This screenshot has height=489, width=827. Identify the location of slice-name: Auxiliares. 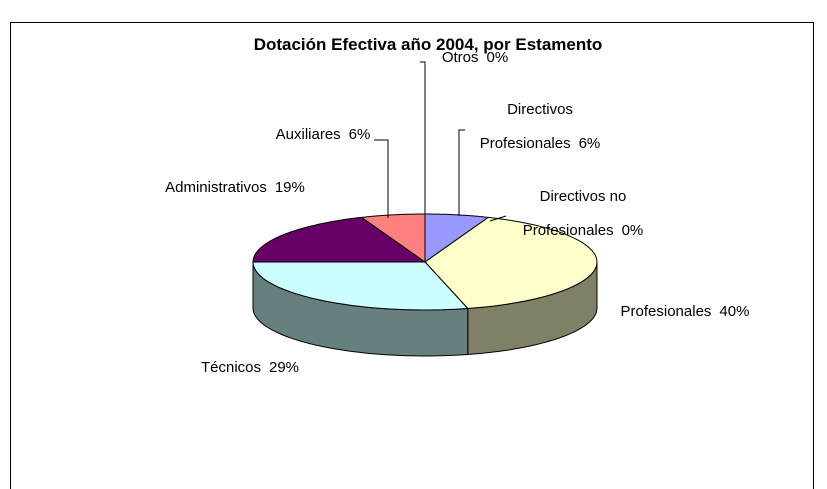
(308, 134).